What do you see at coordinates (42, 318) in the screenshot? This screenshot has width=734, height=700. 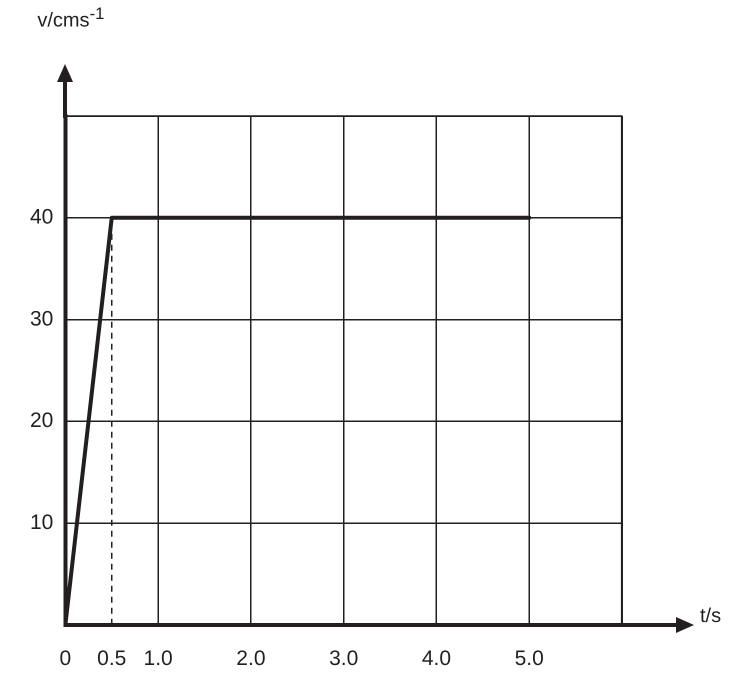 I see `y-tick-label: 30` at bounding box center [42, 318].